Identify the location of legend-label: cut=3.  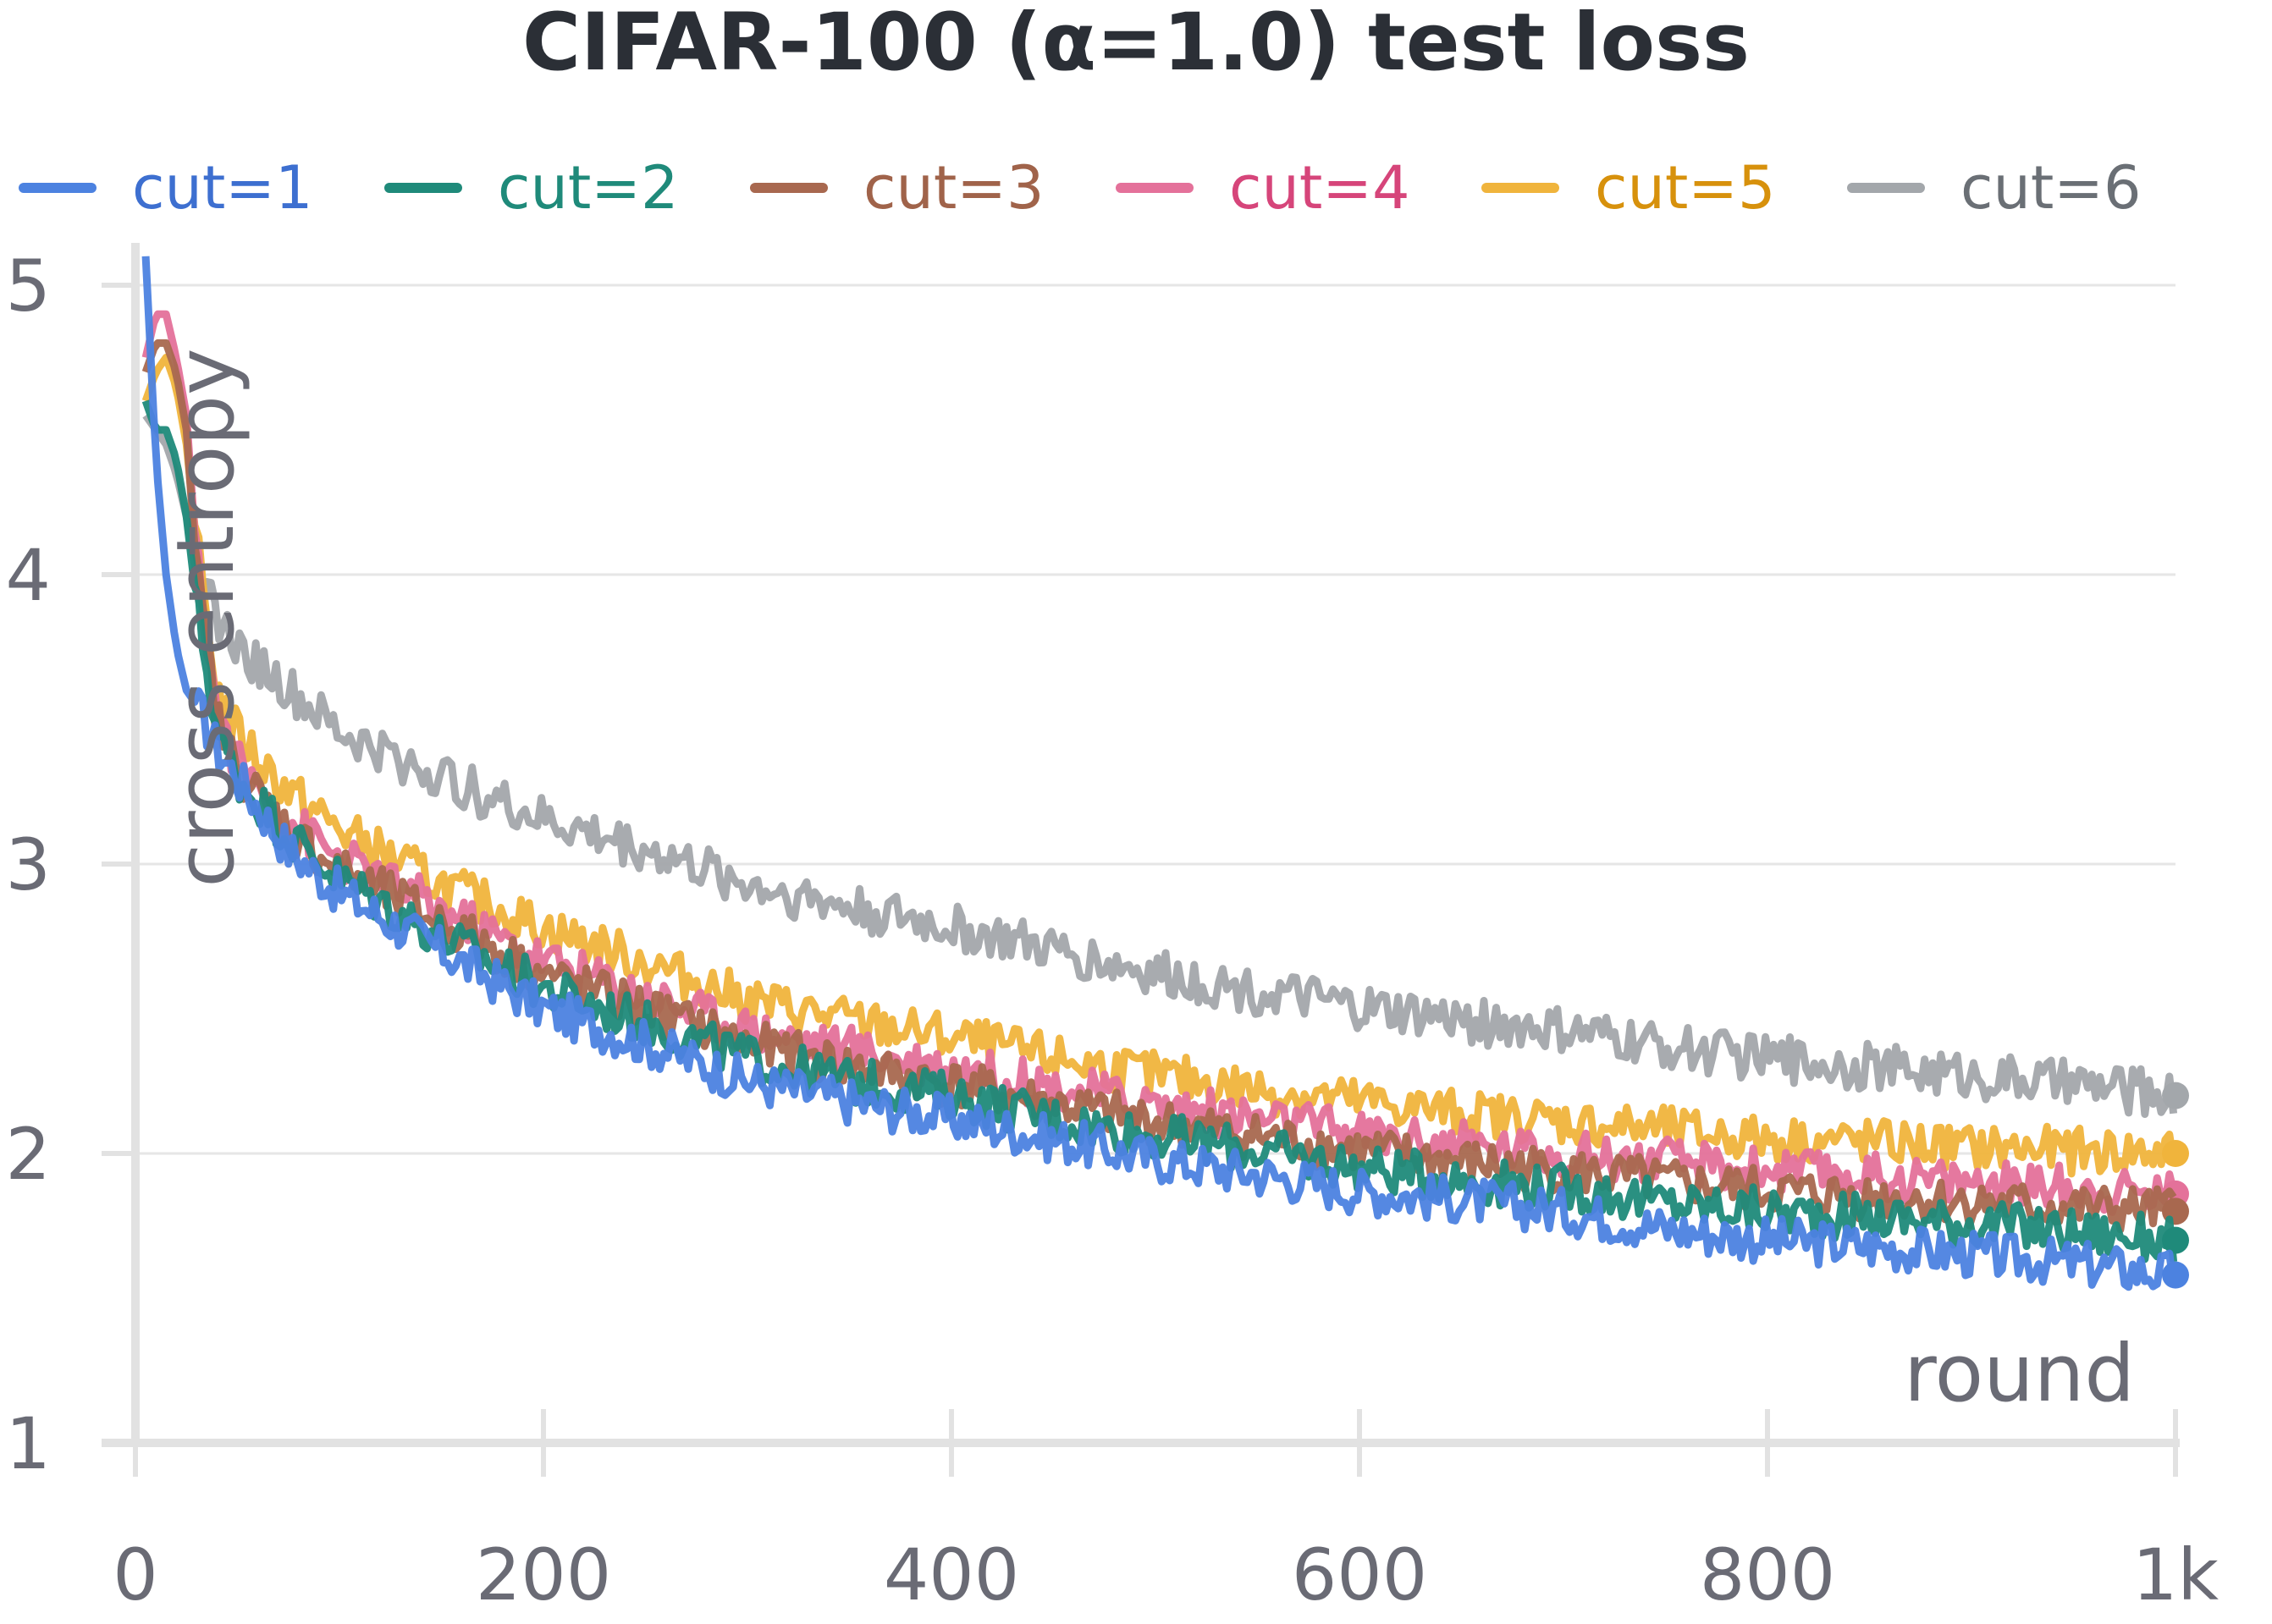
(954, 188).